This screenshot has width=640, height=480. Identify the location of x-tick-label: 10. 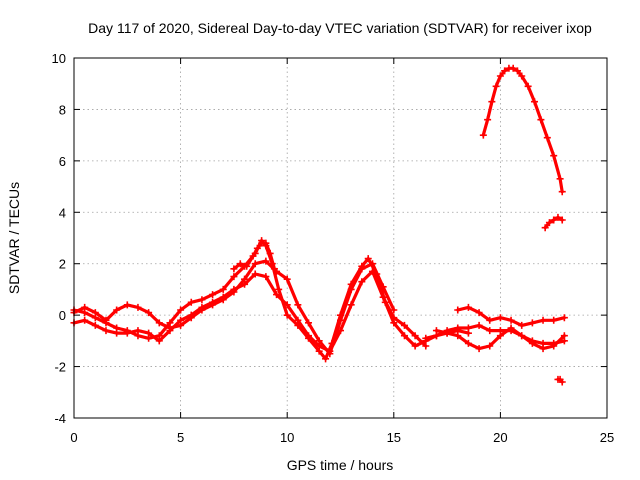
(287, 437).